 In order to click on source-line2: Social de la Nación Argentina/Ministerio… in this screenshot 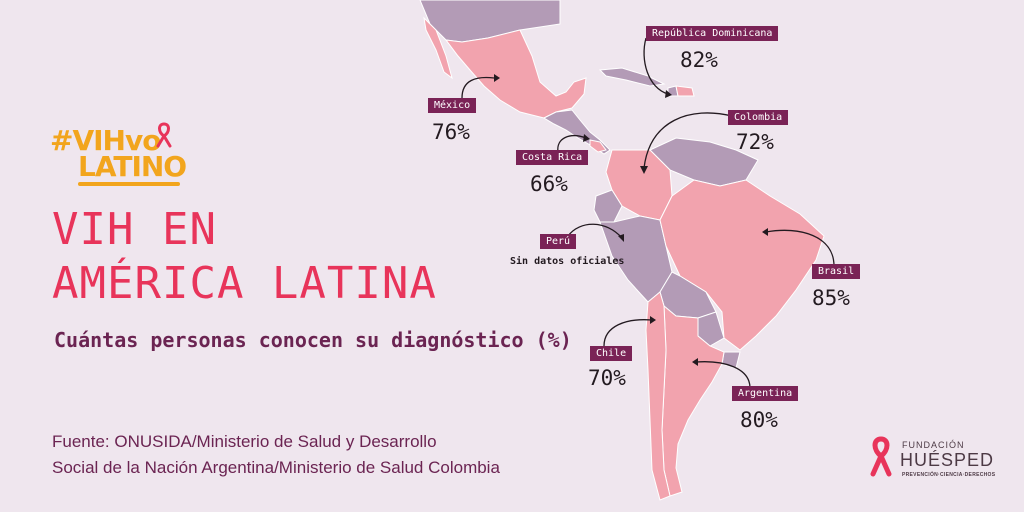, I will do `click(276, 467)`.